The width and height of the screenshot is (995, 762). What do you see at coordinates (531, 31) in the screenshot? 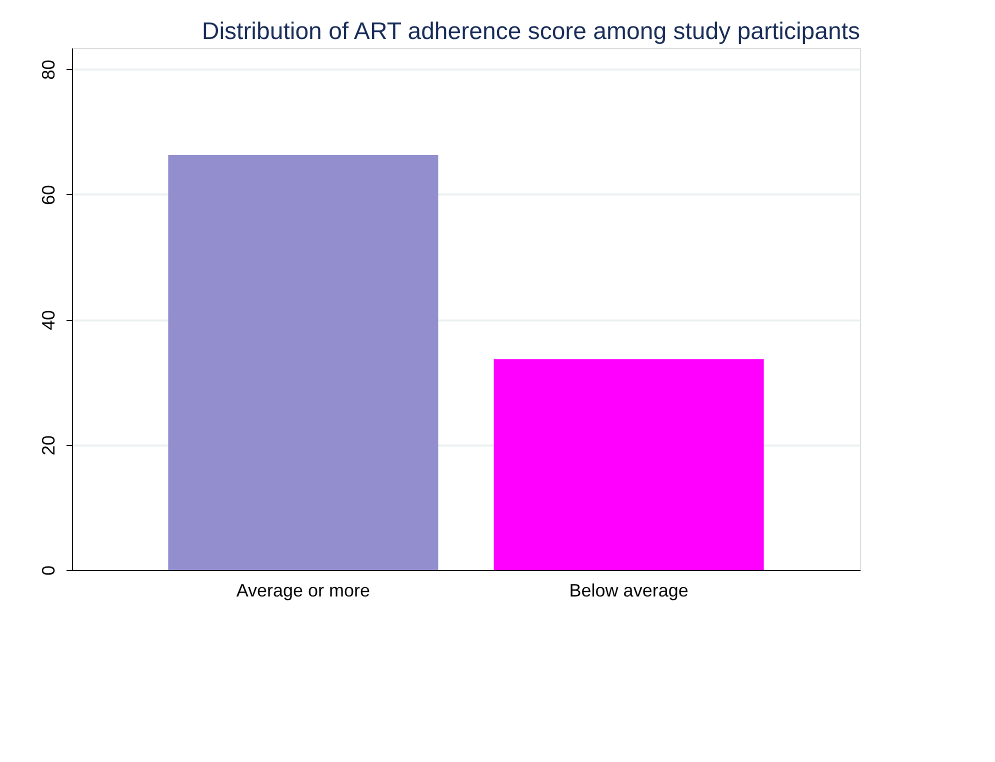
I see `chart-title: Distribution of ART adherence score among study participants` at bounding box center [531, 31].